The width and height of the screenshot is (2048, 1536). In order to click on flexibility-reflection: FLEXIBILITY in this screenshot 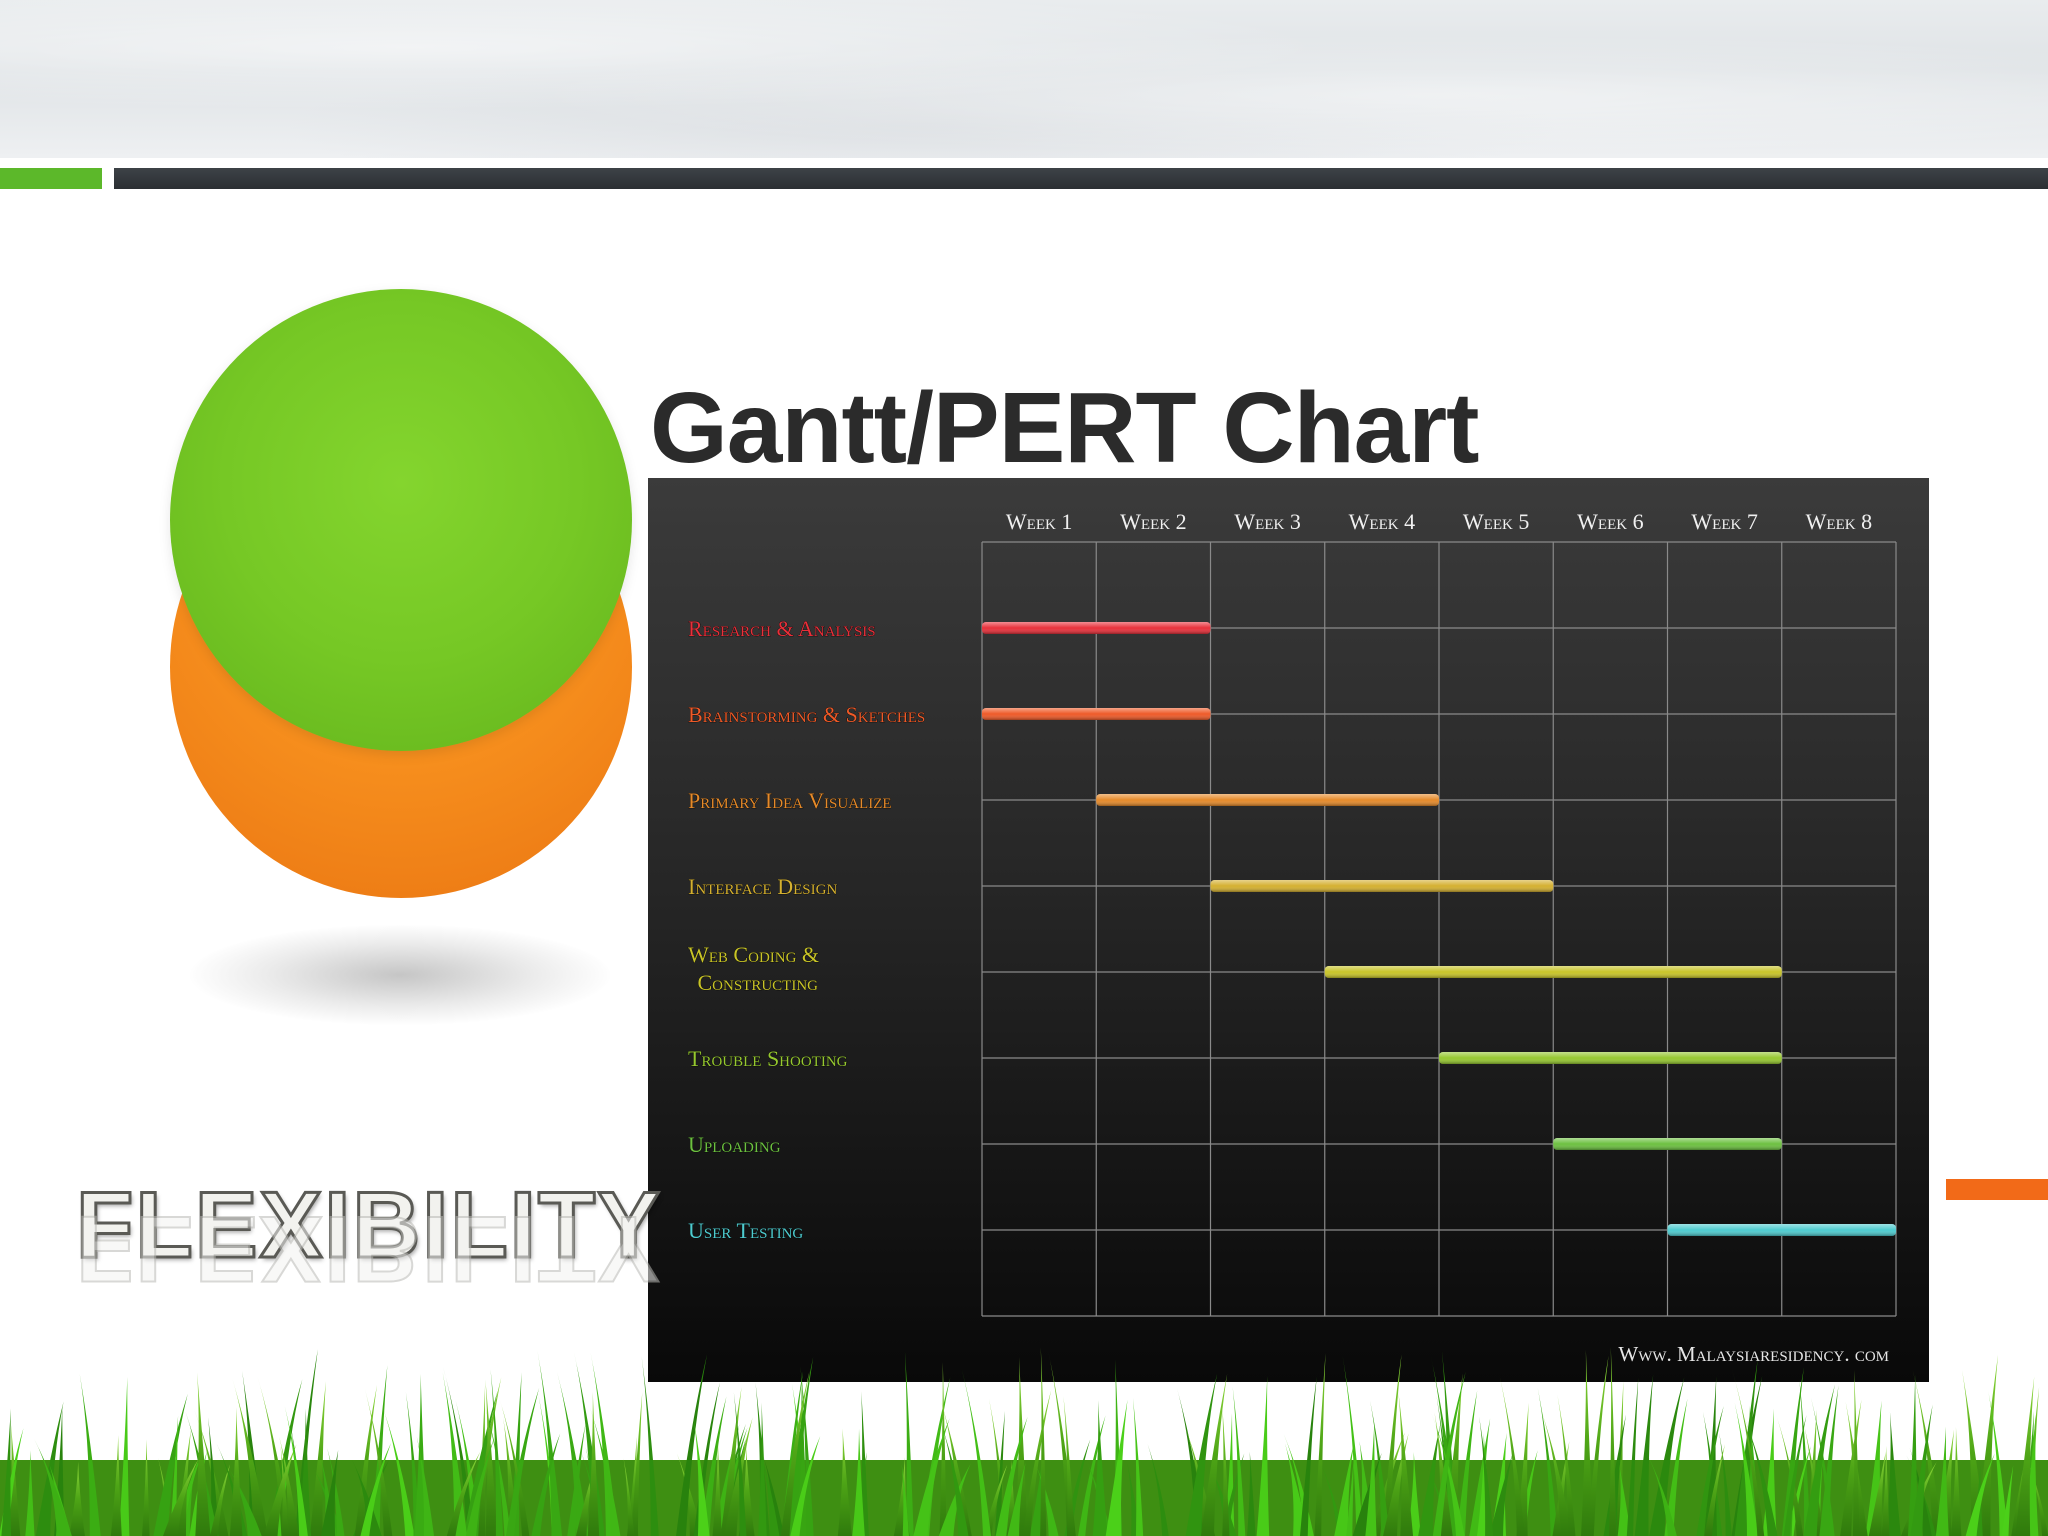, I will do `click(369, 1249)`.